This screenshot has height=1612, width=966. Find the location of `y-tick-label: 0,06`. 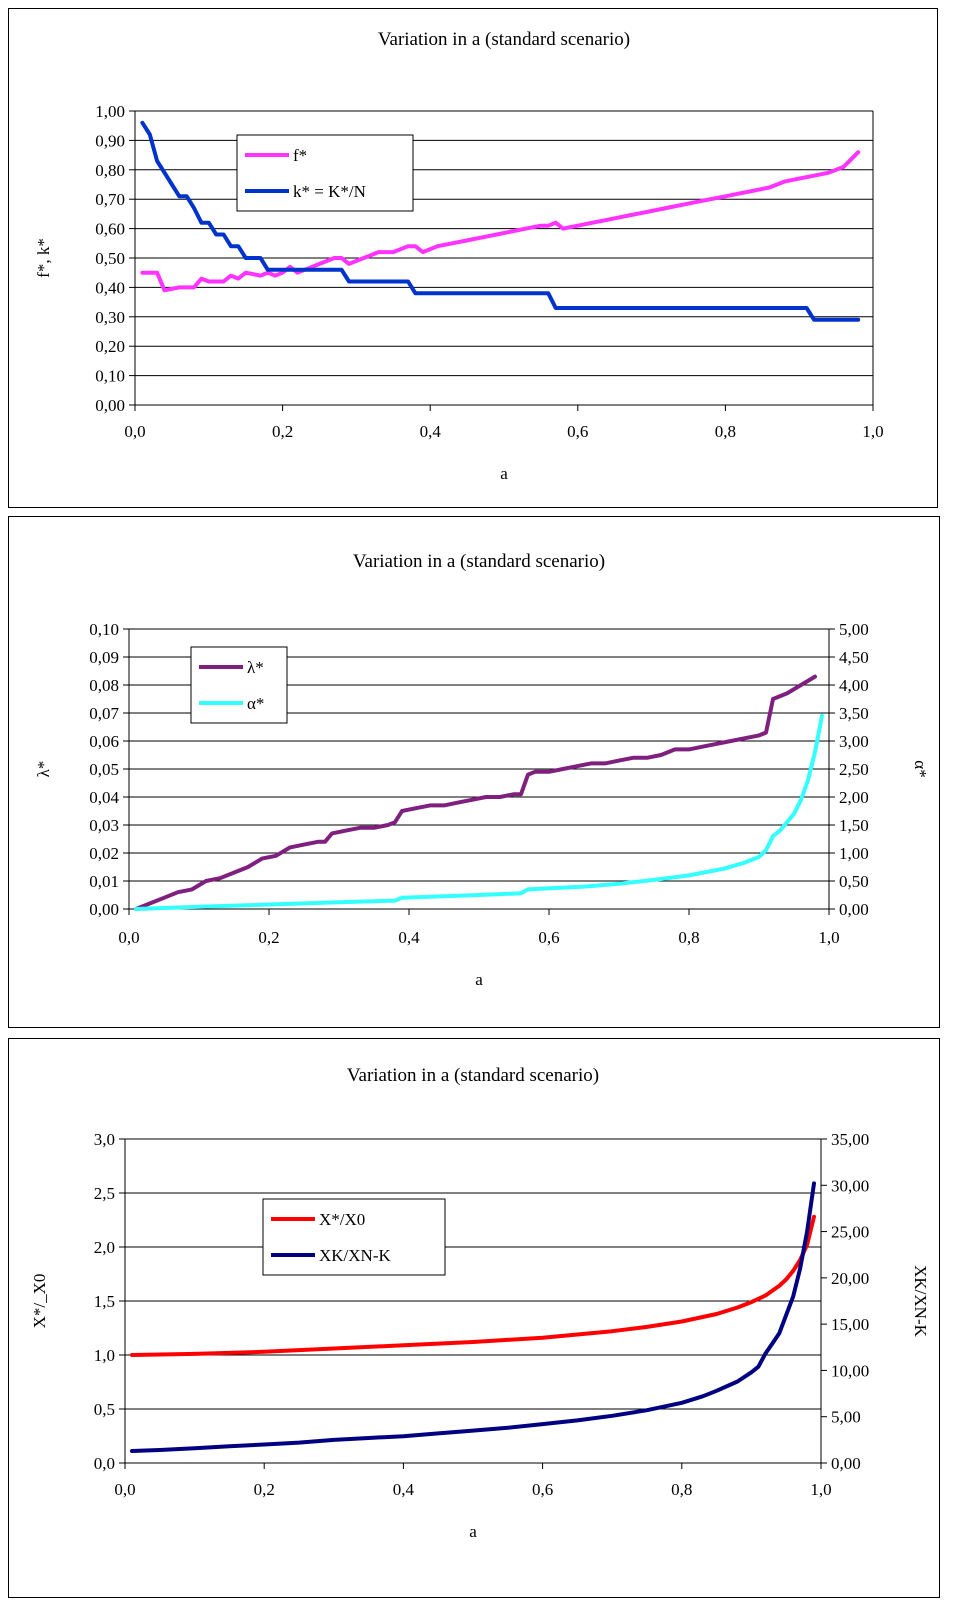

y-tick-label: 0,06 is located at coordinates (104, 741).